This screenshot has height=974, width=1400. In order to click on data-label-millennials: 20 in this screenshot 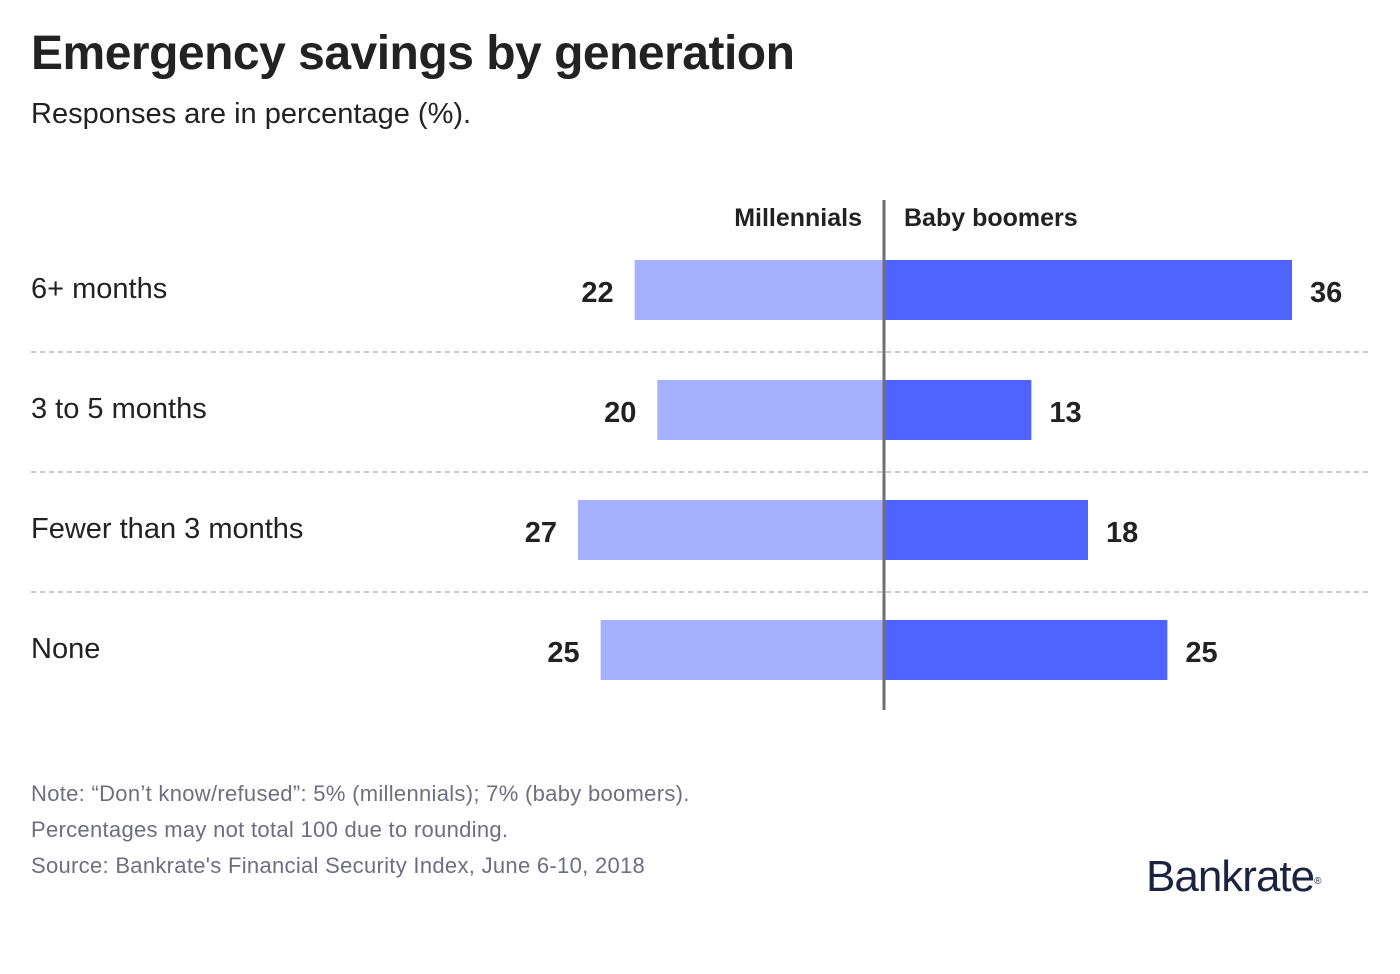, I will do `click(620, 413)`.